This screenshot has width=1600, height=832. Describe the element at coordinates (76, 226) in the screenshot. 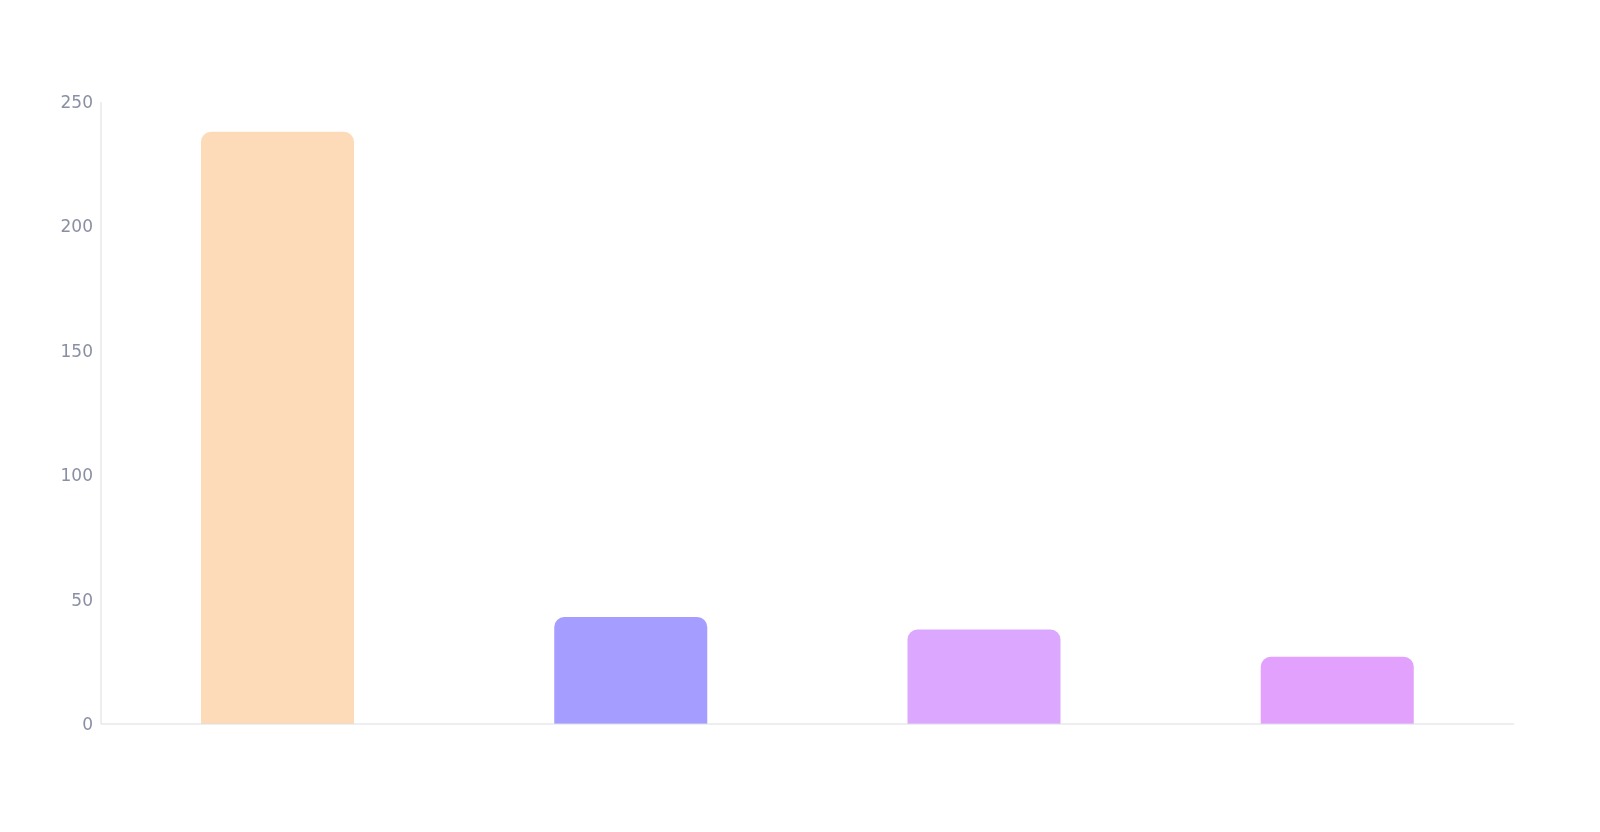

I see `y-tick-label: 200` at that location.